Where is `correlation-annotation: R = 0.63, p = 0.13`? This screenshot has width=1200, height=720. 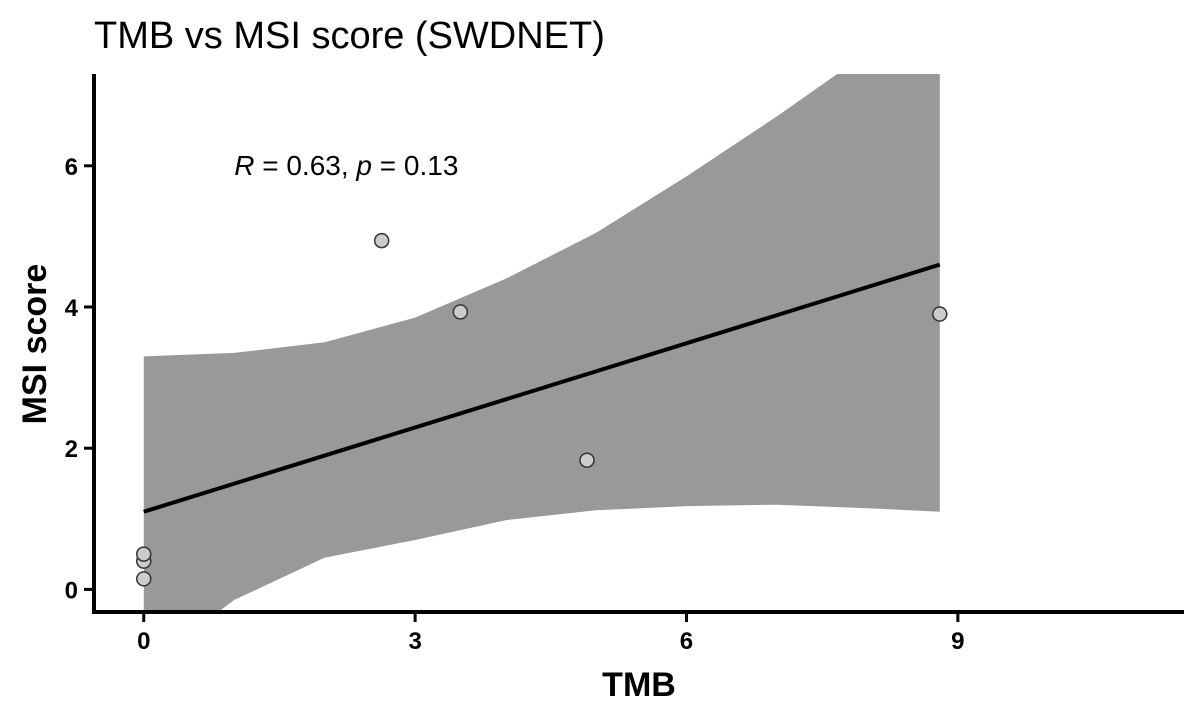
correlation-annotation: R = 0.63, p = 0.13 is located at coordinates (346, 165).